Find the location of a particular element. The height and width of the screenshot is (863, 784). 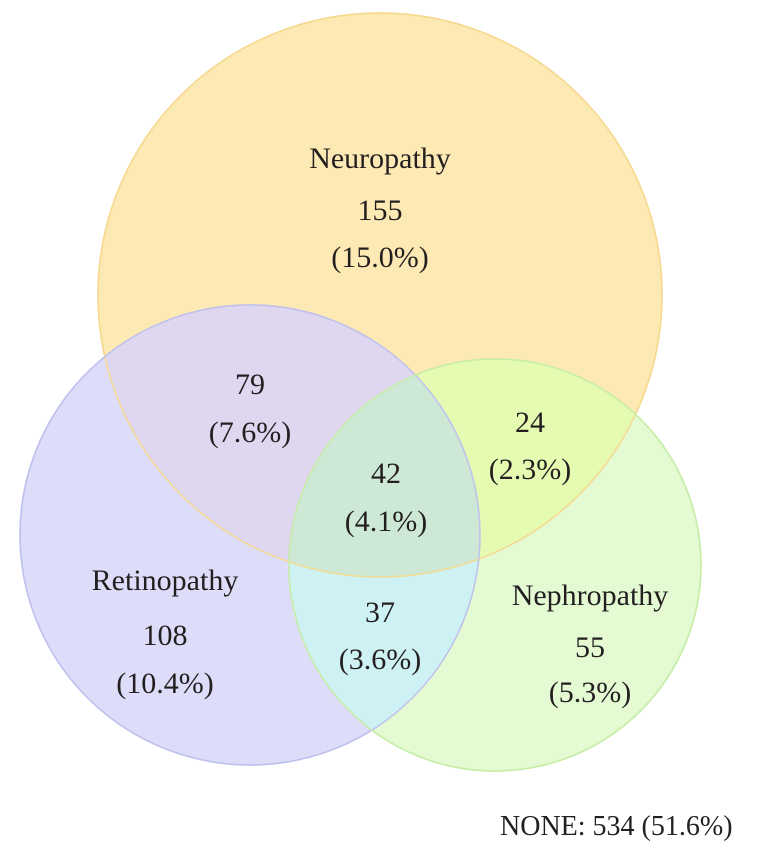

neuro-nephro-percent: (2.3%) is located at coordinates (530, 469).